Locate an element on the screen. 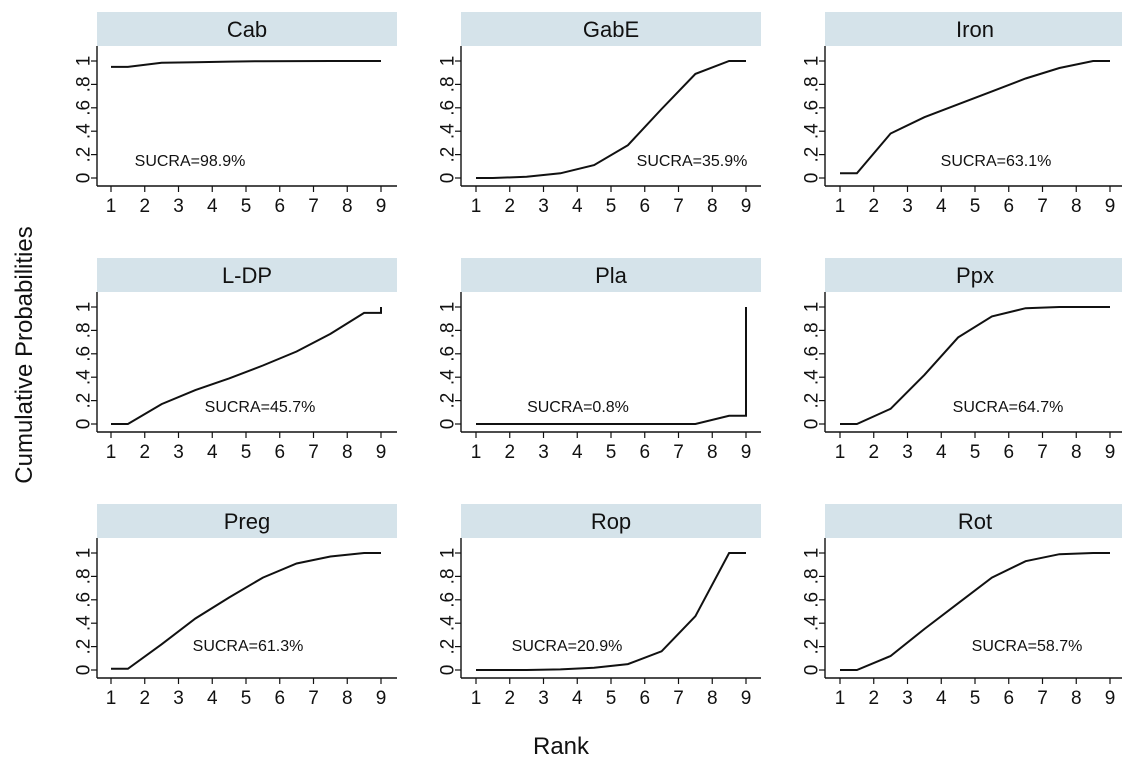  x-tick-label-l-dp: 8 is located at coordinates (347, 452).